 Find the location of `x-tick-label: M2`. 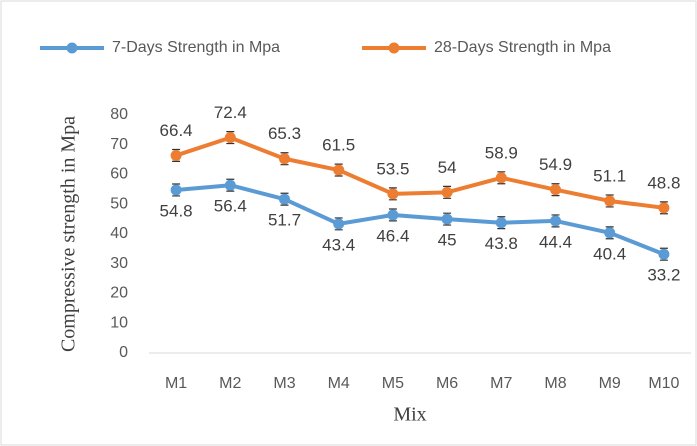

x-tick-label: M2 is located at coordinates (230, 383).